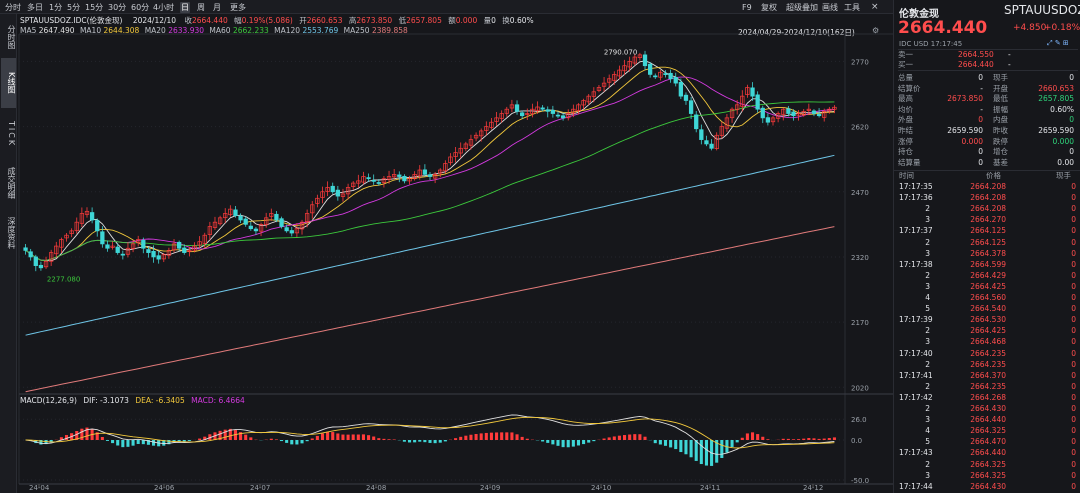 The height and width of the screenshot is (493, 1080). I want to click on side-tab-tick: TICK, so click(11, 134).